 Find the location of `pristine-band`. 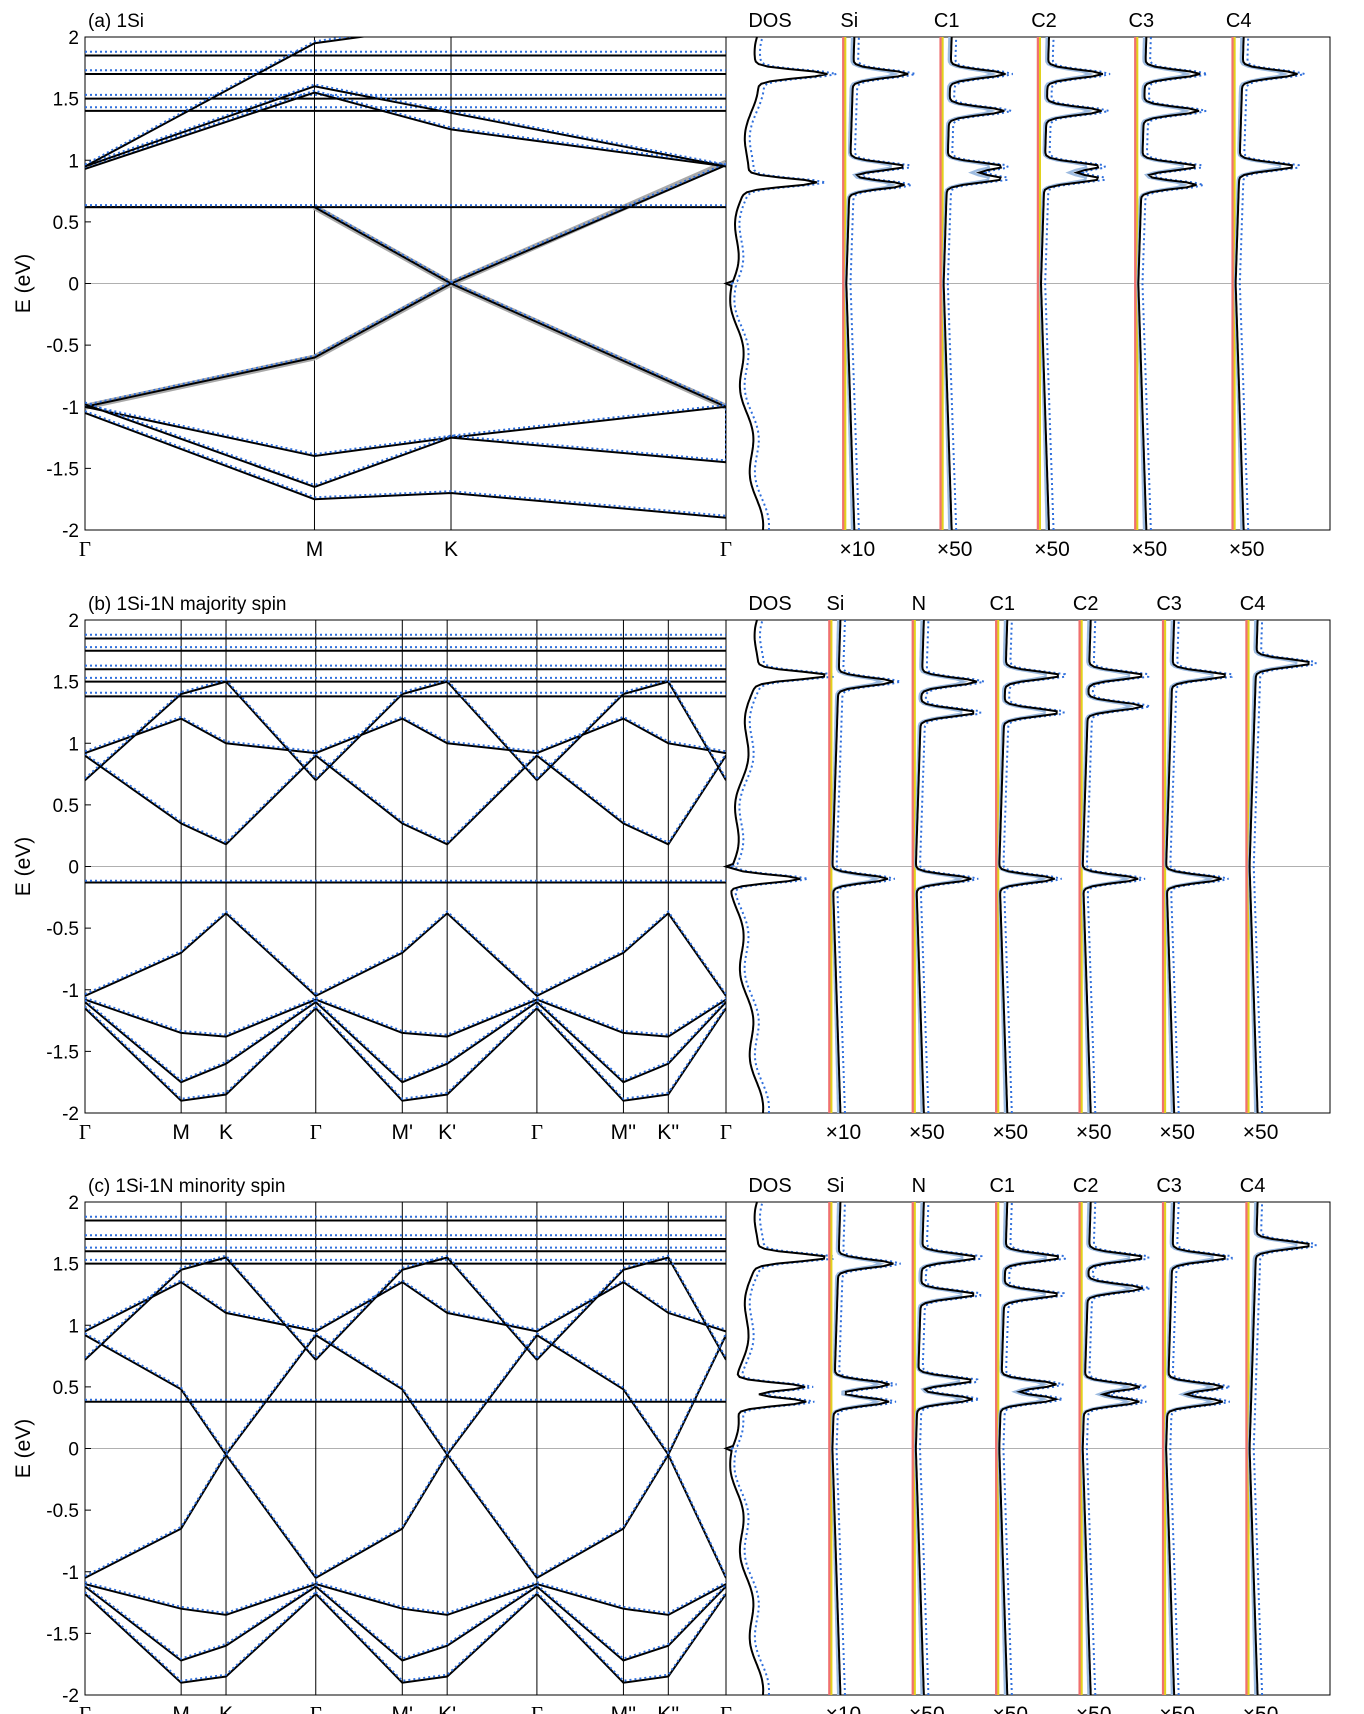

pristine-band is located at coordinates (519, 223).